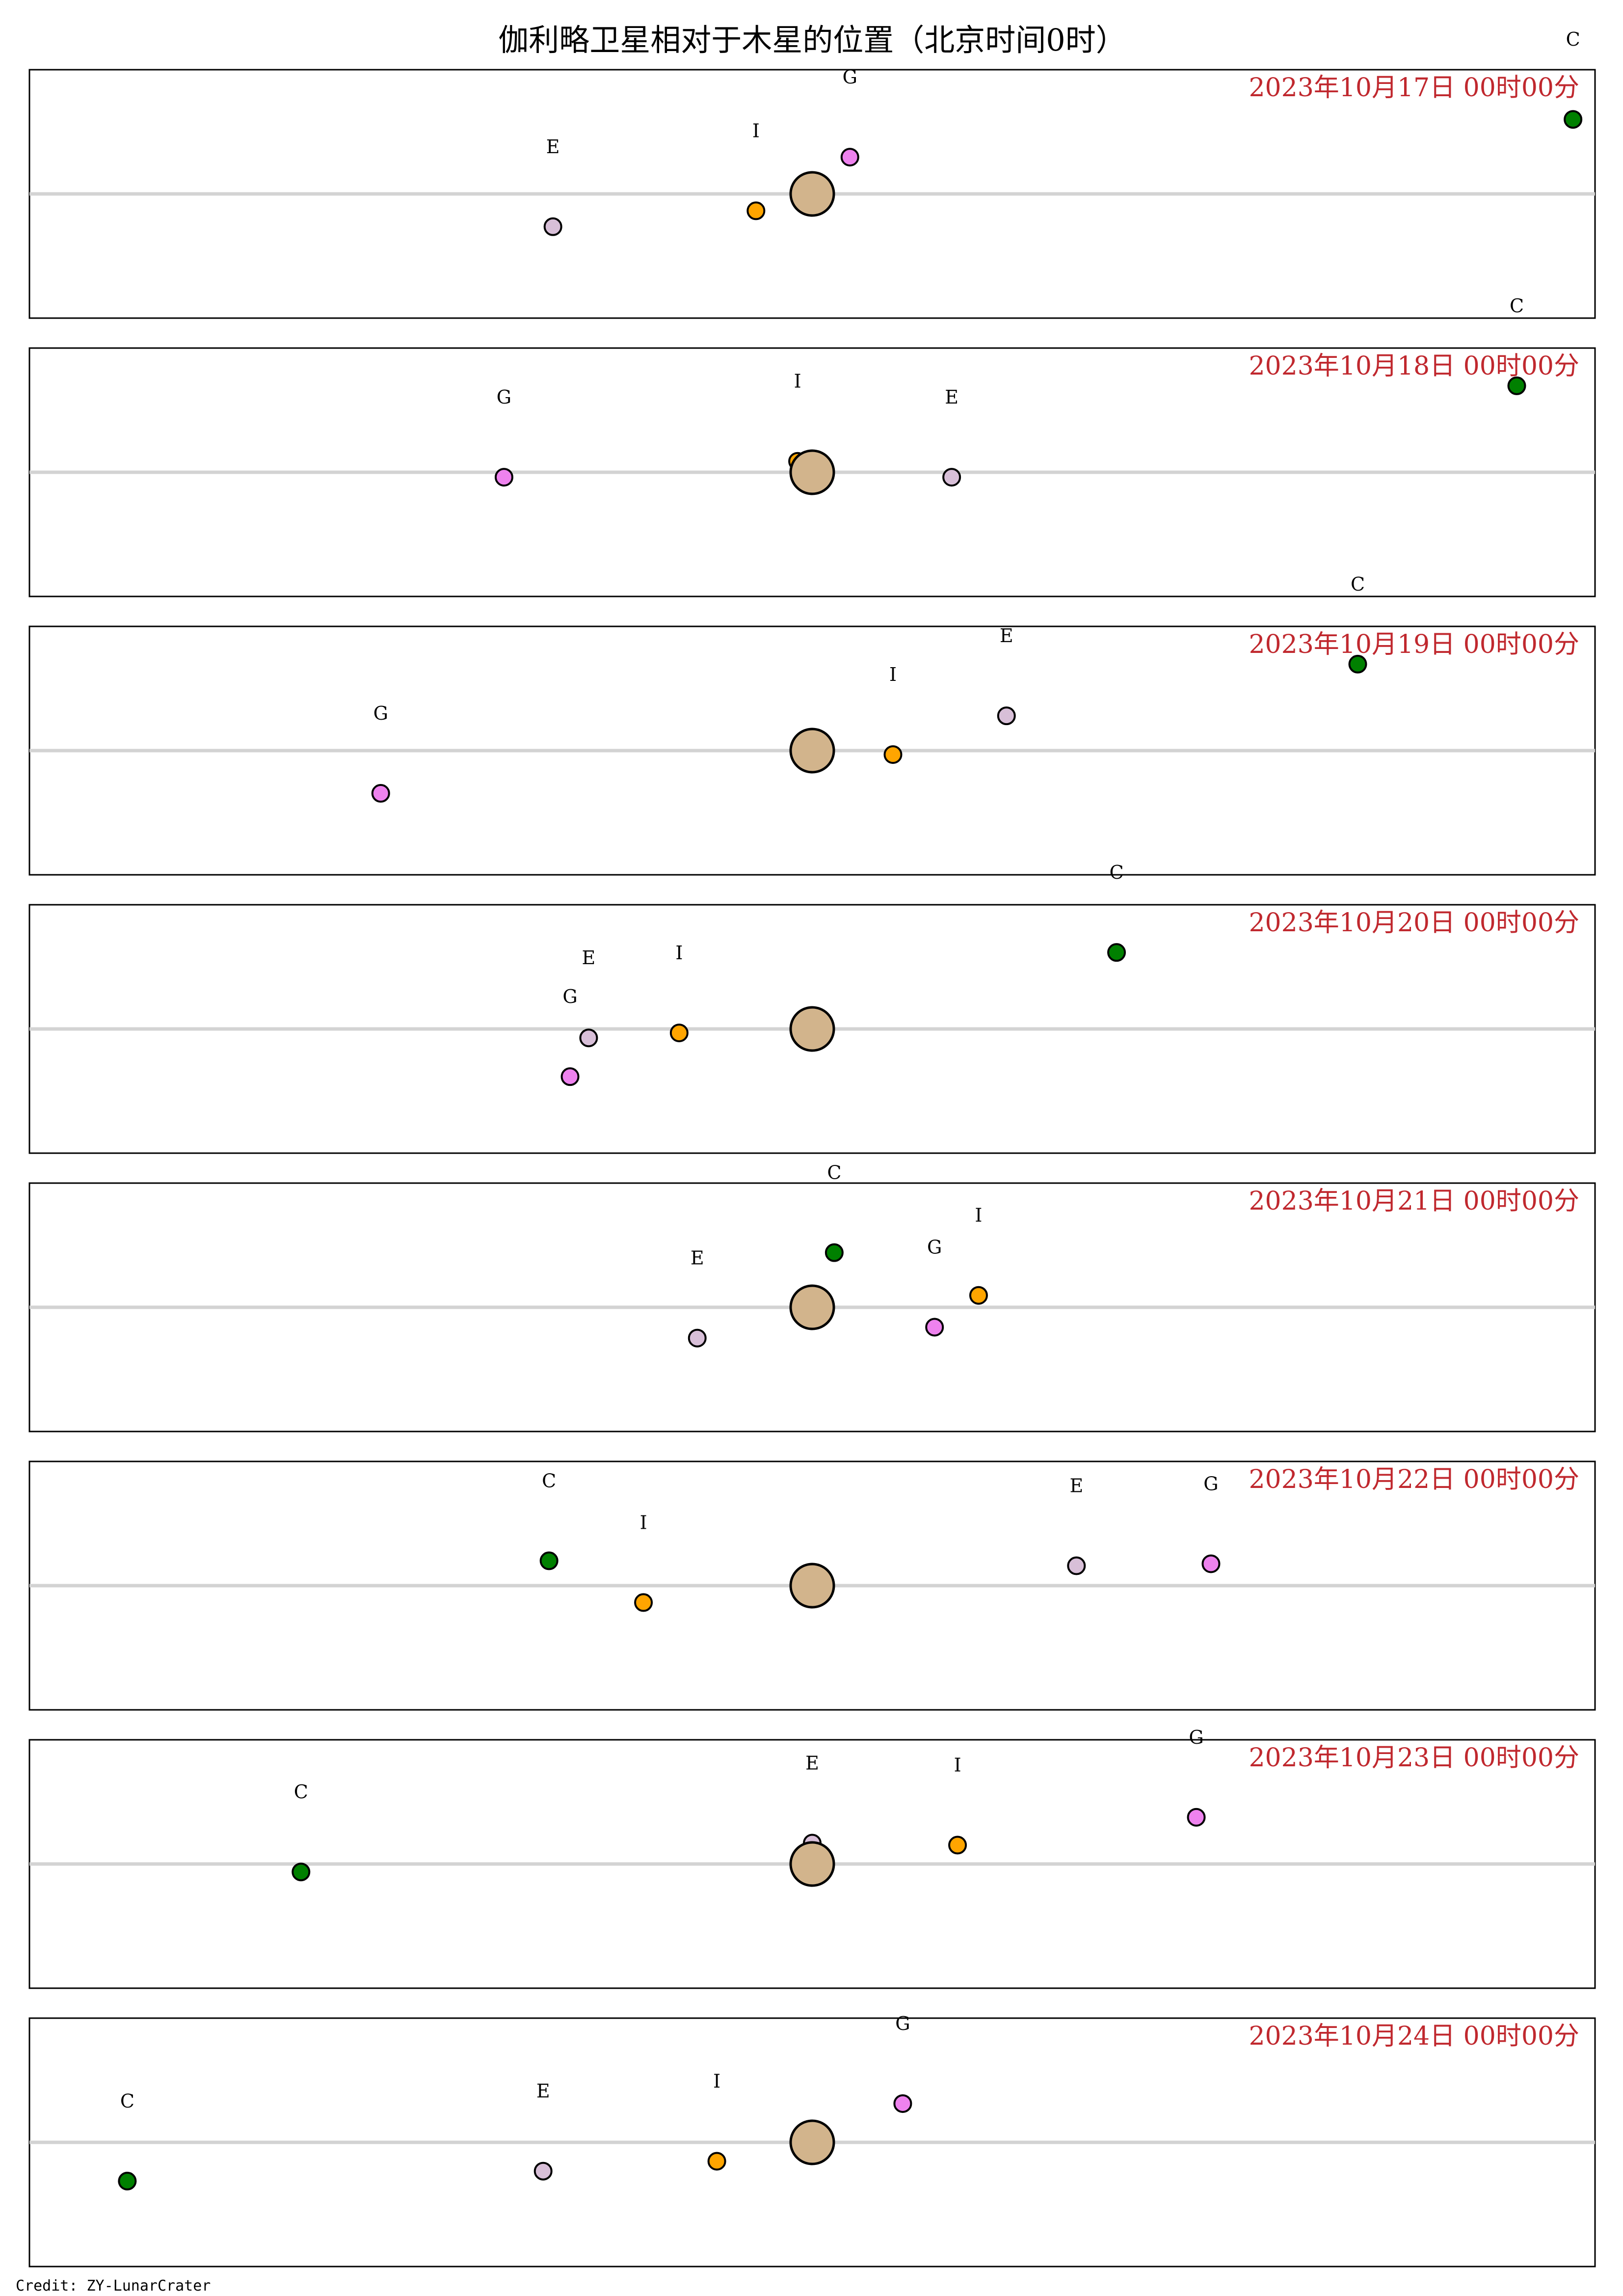 This screenshot has height=2296, width=1623. I want to click on panel-date: 2023年10月18日 00时00分, so click(1414, 366).